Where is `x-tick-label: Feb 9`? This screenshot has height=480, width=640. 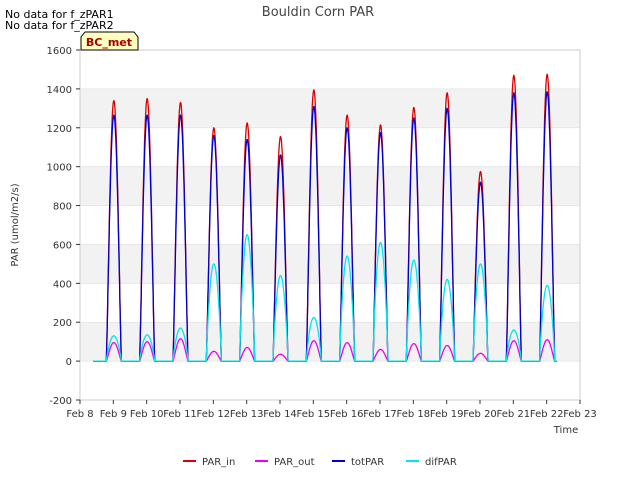 x-tick-label: Feb 9 is located at coordinates (113, 414).